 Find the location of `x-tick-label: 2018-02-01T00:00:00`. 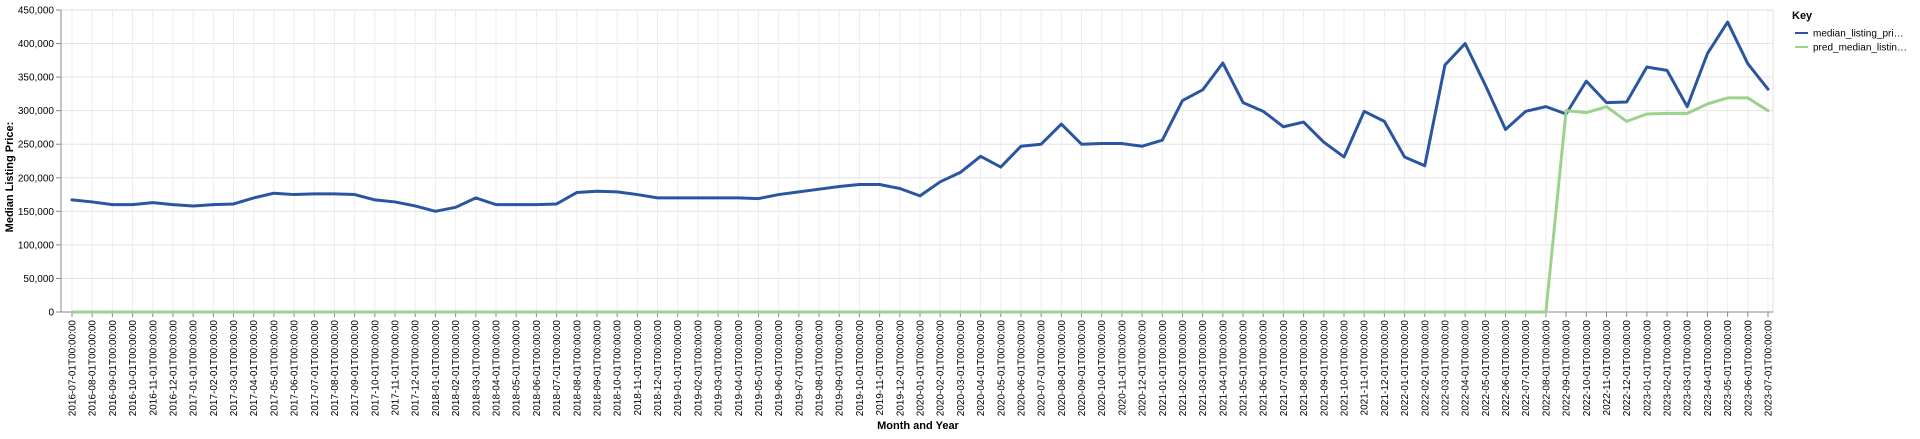

x-tick-label: 2018-02-01T00:00:00 is located at coordinates (456, 368).